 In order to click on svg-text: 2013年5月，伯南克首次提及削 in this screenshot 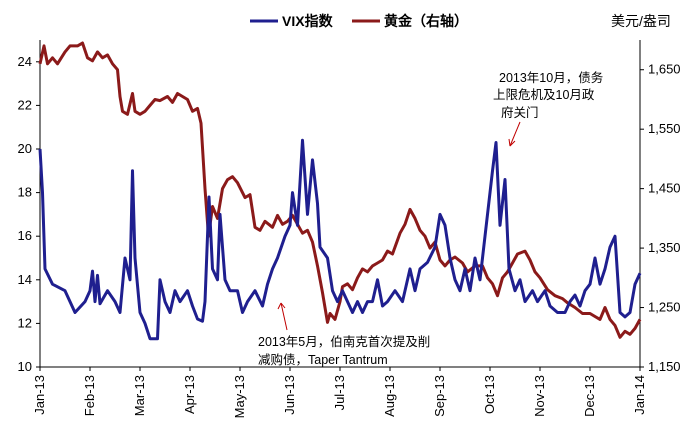, I will do `click(344, 341)`.